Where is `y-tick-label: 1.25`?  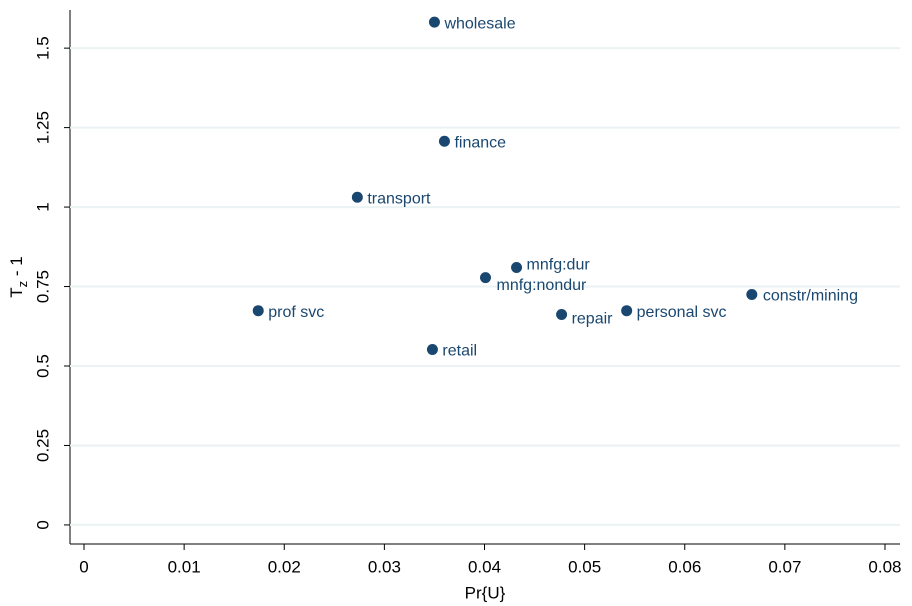
y-tick-label: 1.25 is located at coordinates (42, 127).